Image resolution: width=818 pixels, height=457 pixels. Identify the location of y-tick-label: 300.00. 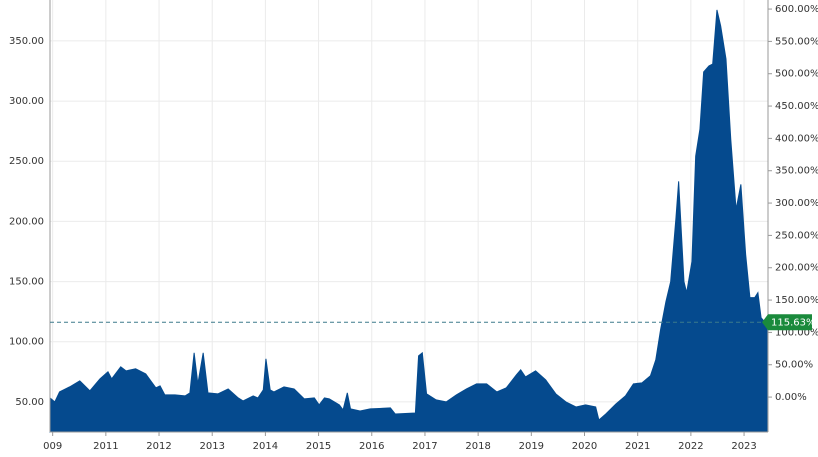
(26, 101).